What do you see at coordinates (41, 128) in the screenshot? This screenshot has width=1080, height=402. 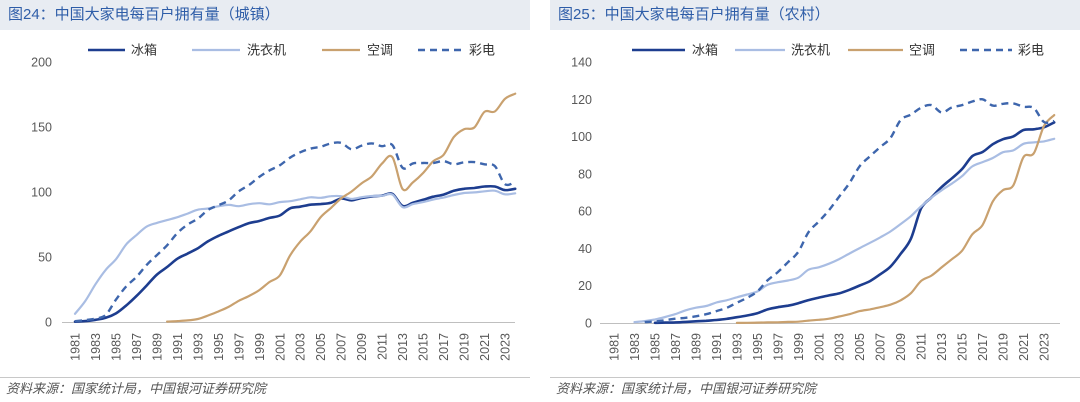 I see `y-tick-label: 150` at bounding box center [41, 128].